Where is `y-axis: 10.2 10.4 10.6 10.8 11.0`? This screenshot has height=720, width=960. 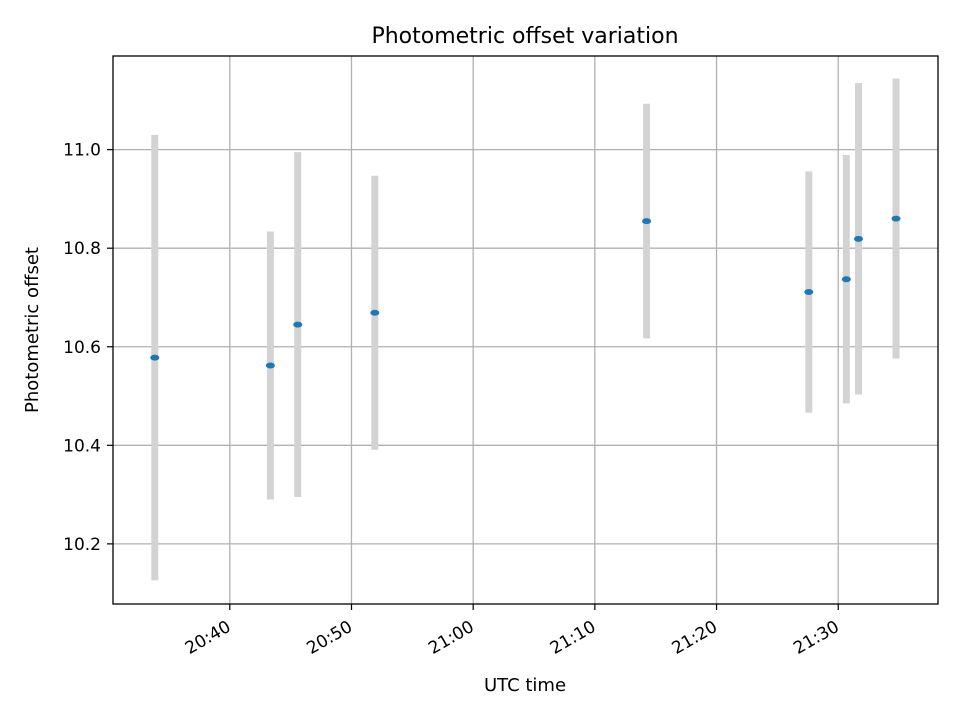
y-axis: 10.2 10.4 10.6 10.8 11.0 is located at coordinates (88, 348).